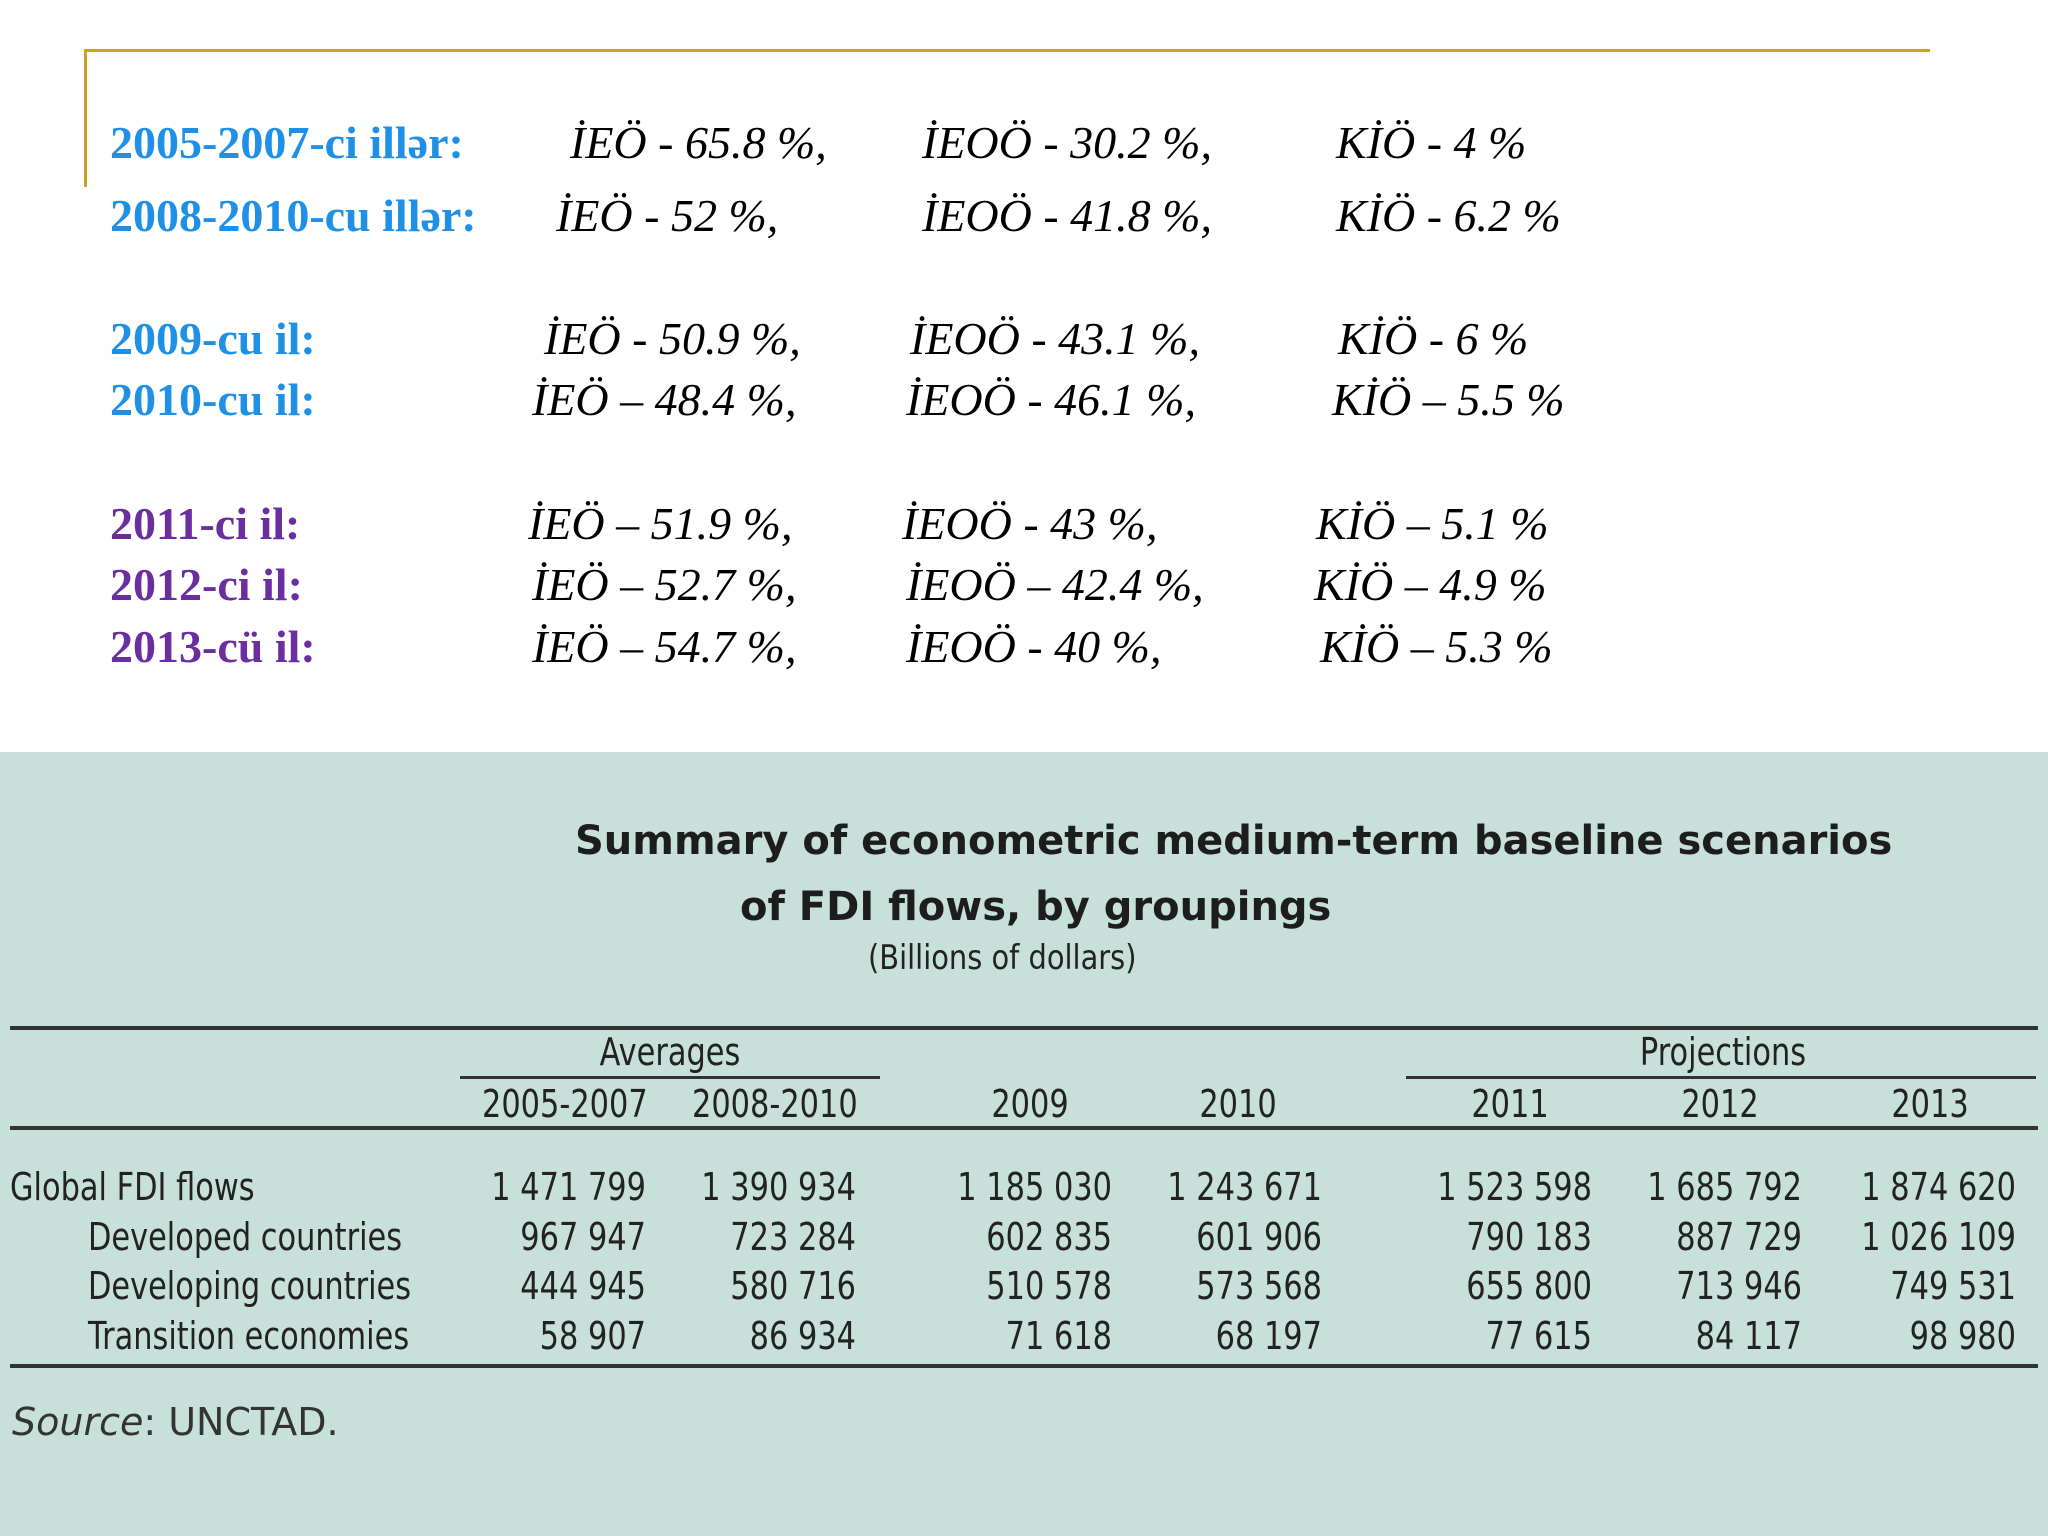  What do you see at coordinates (213, 399) in the screenshot?
I see `summary-period-label: 2010-cu il:` at bounding box center [213, 399].